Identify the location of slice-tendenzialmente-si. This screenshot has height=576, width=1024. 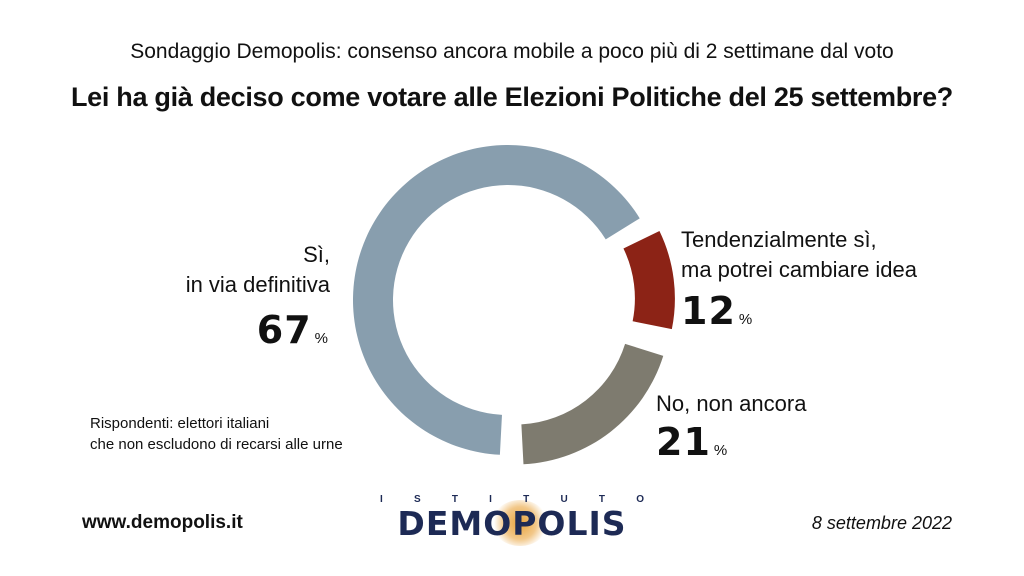
(649, 280).